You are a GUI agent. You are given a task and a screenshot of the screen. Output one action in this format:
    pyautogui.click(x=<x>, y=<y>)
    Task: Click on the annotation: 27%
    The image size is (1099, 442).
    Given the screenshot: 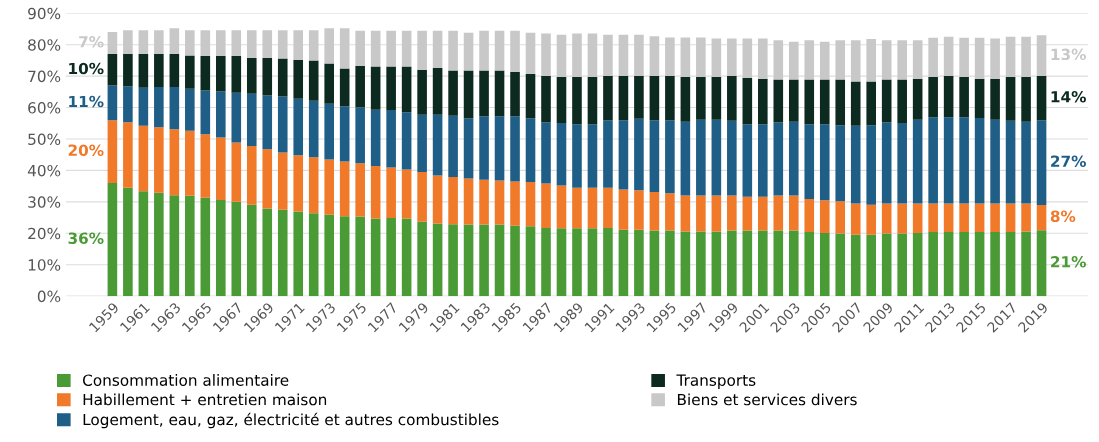 What is the action you would take?
    pyautogui.click(x=1068, y=161)
    